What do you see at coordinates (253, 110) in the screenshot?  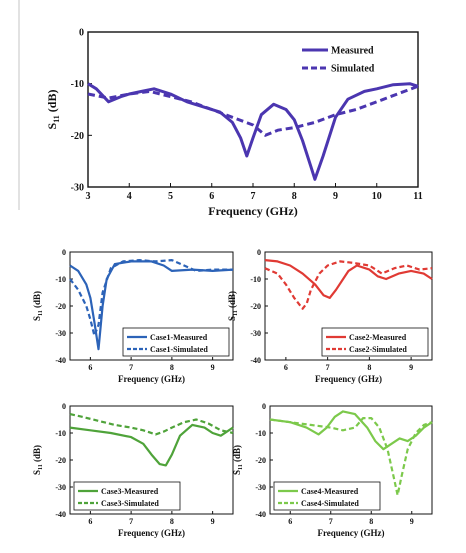 I see `series-line-simulated` at bounding box center [253, 110].